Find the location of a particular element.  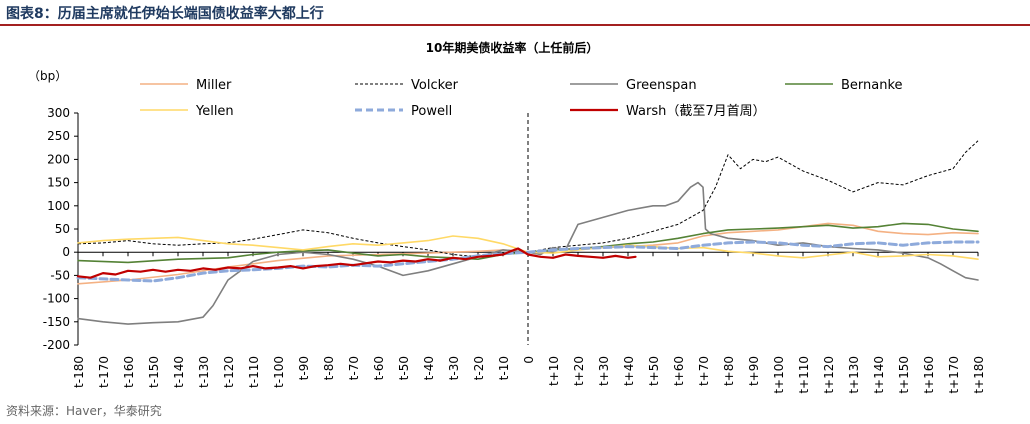

x-tick-label: t+180 is located at coordinates (979, 375).